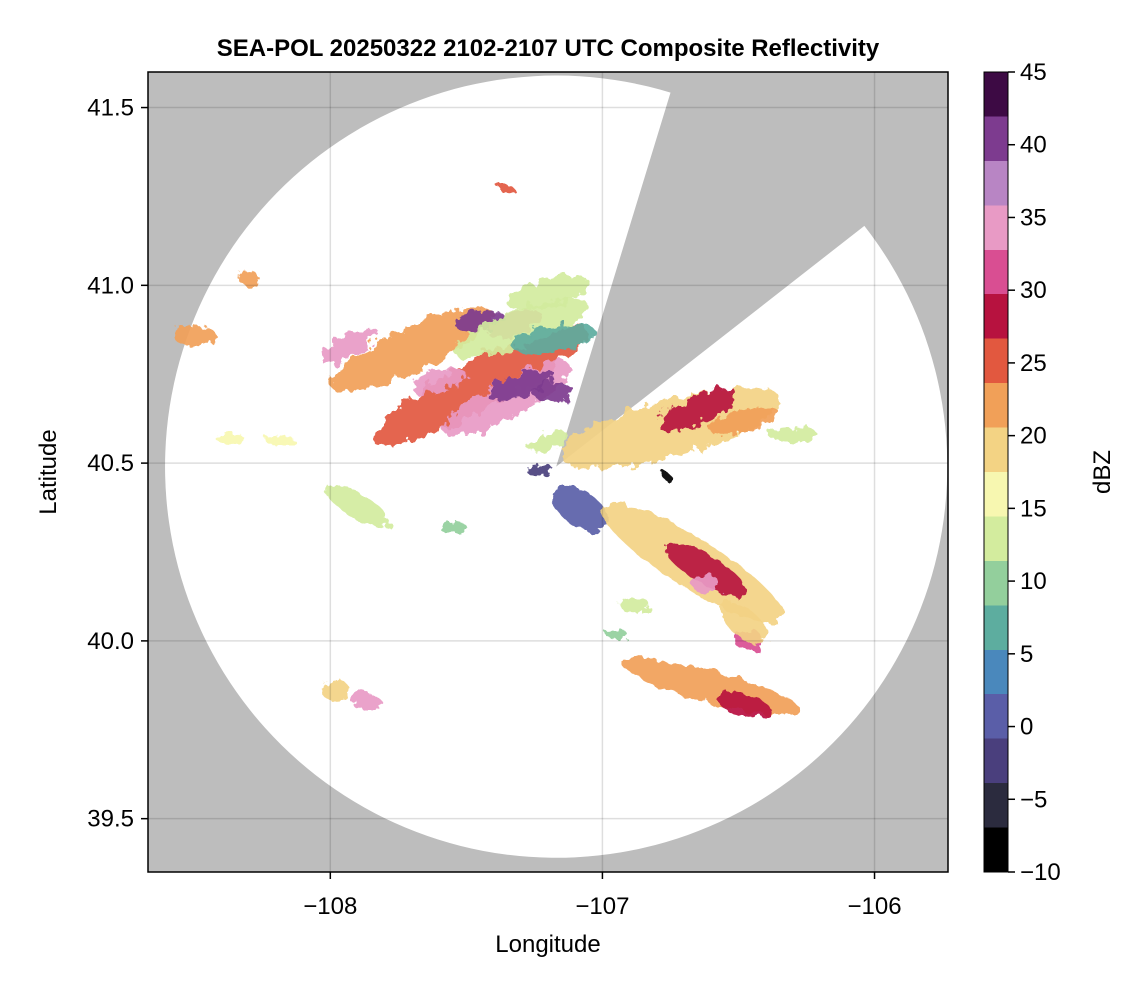  Describe the element at coordinates (874, 906) in the screenshot. I see `x-tick-label: −106` at that location.